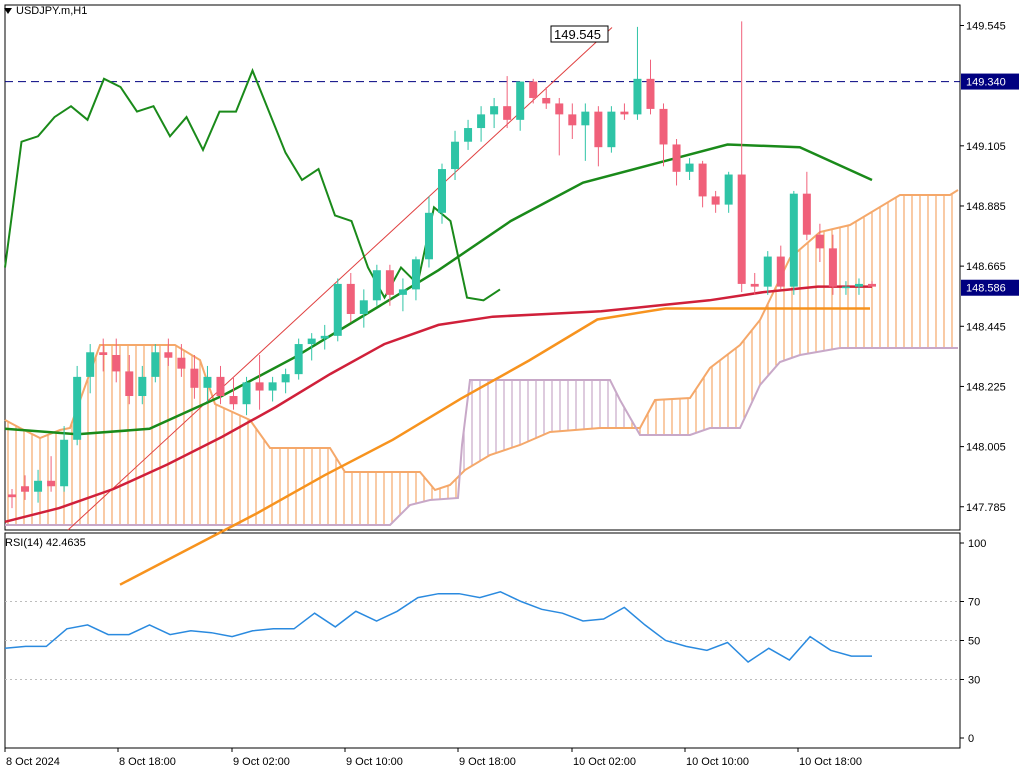 Image resolution: width=1024 pixels, height=773 pixels. What do you see at coordinates (33, 762) in the screenshot?
I see `time-tick-label: 8 Oct 2024` at bounding box center [33, 762].